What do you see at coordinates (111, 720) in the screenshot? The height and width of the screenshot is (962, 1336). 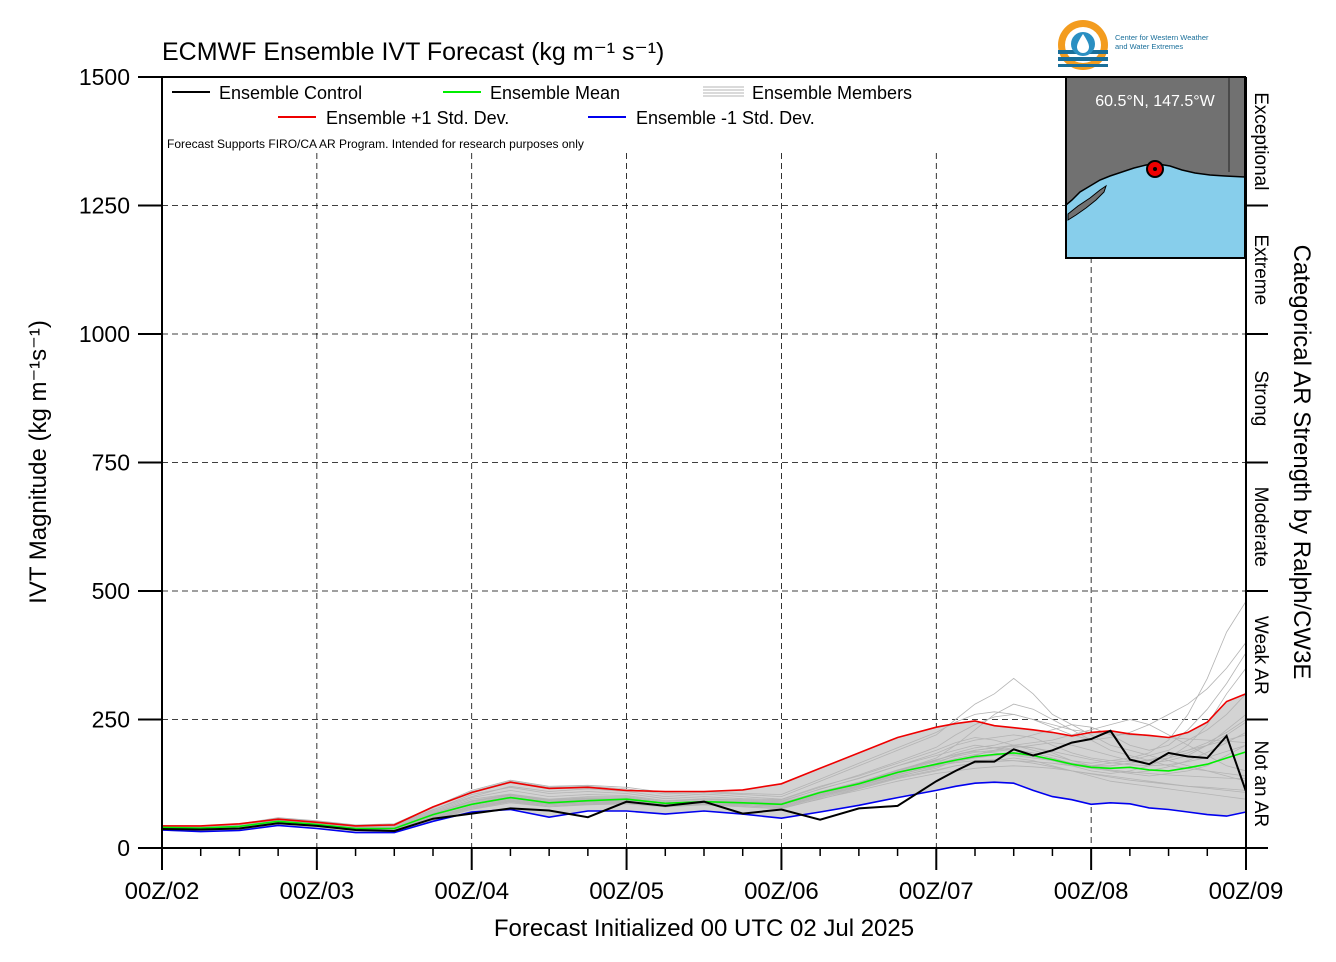 I see `y-tick-label: 250` at bounding box center [111, 720].